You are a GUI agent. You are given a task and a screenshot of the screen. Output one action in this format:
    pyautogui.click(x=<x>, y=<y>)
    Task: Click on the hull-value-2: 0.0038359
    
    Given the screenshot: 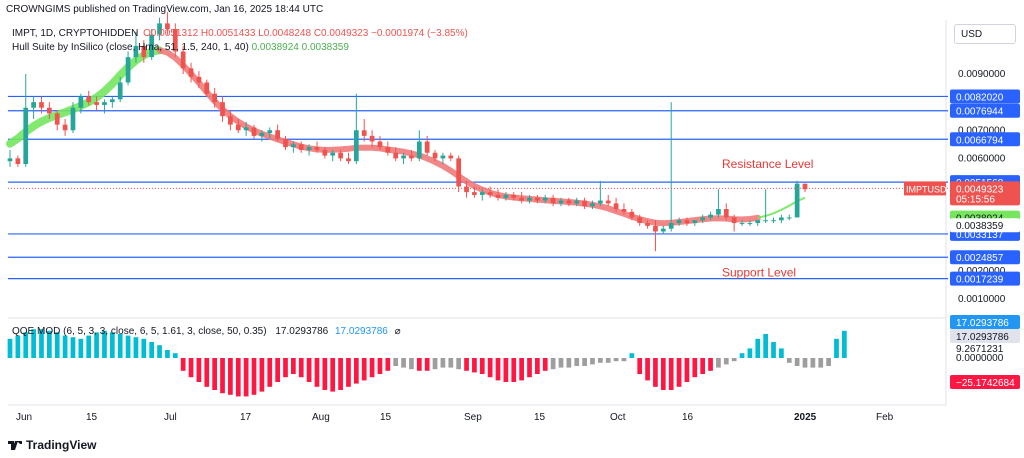 What is the action you would take?
    pyautogui.click(x=325, y=47)
    